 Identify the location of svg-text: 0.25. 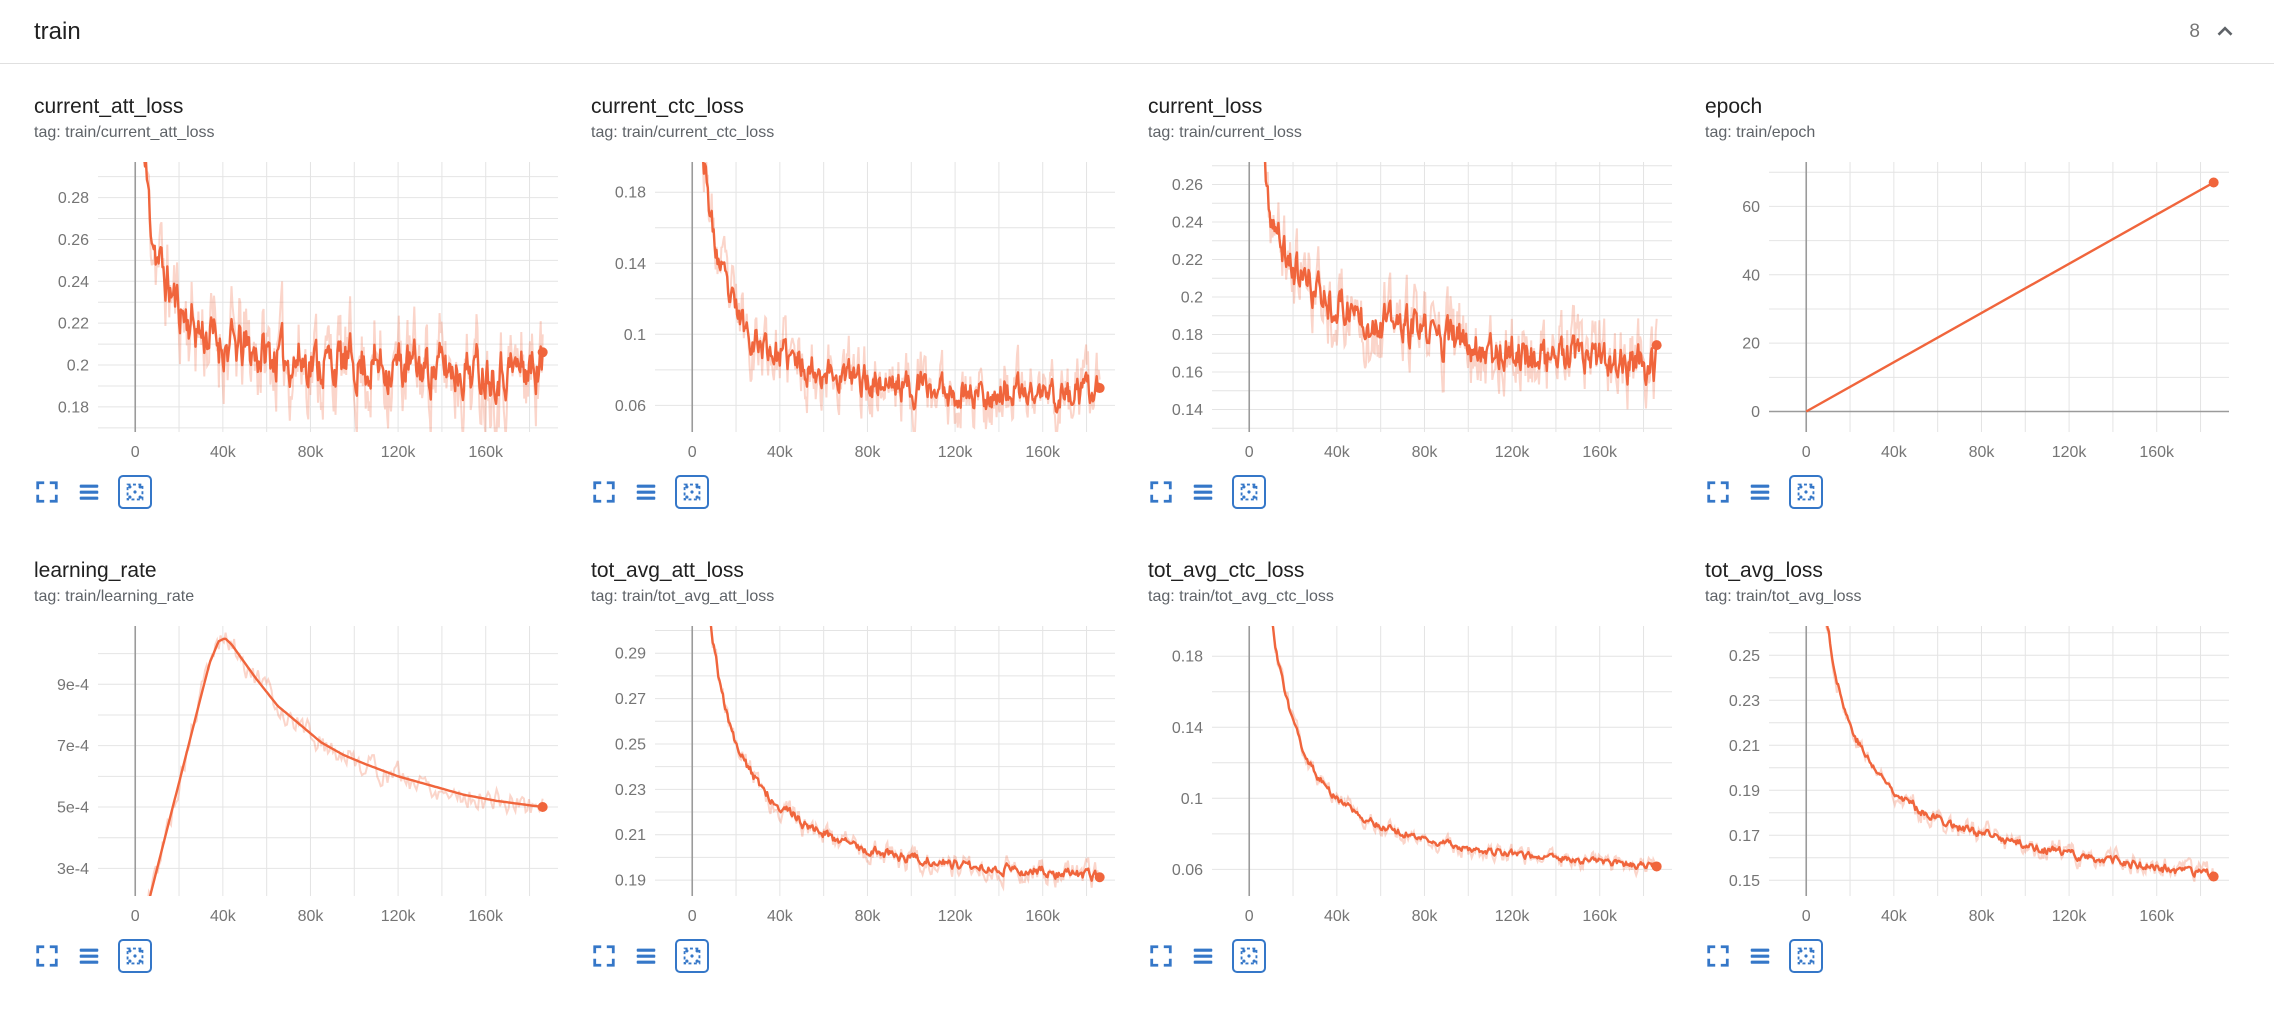
(1744, 656).